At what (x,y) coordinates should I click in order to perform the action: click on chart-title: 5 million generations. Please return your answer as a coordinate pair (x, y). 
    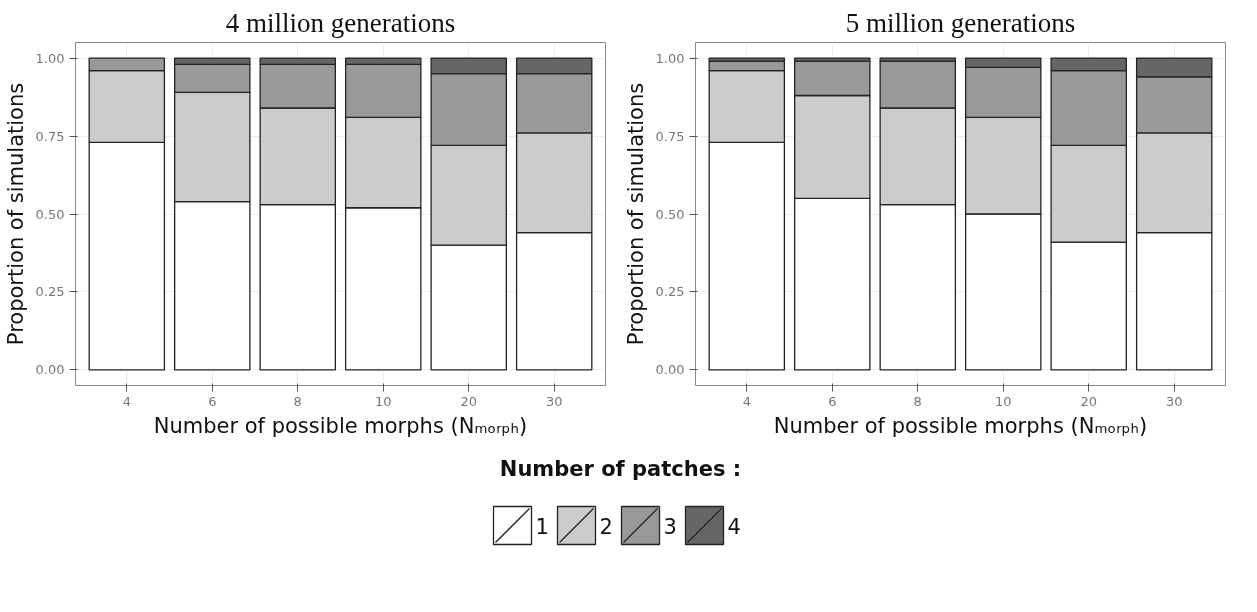
    Looking at the image, I should click on (960, 22).